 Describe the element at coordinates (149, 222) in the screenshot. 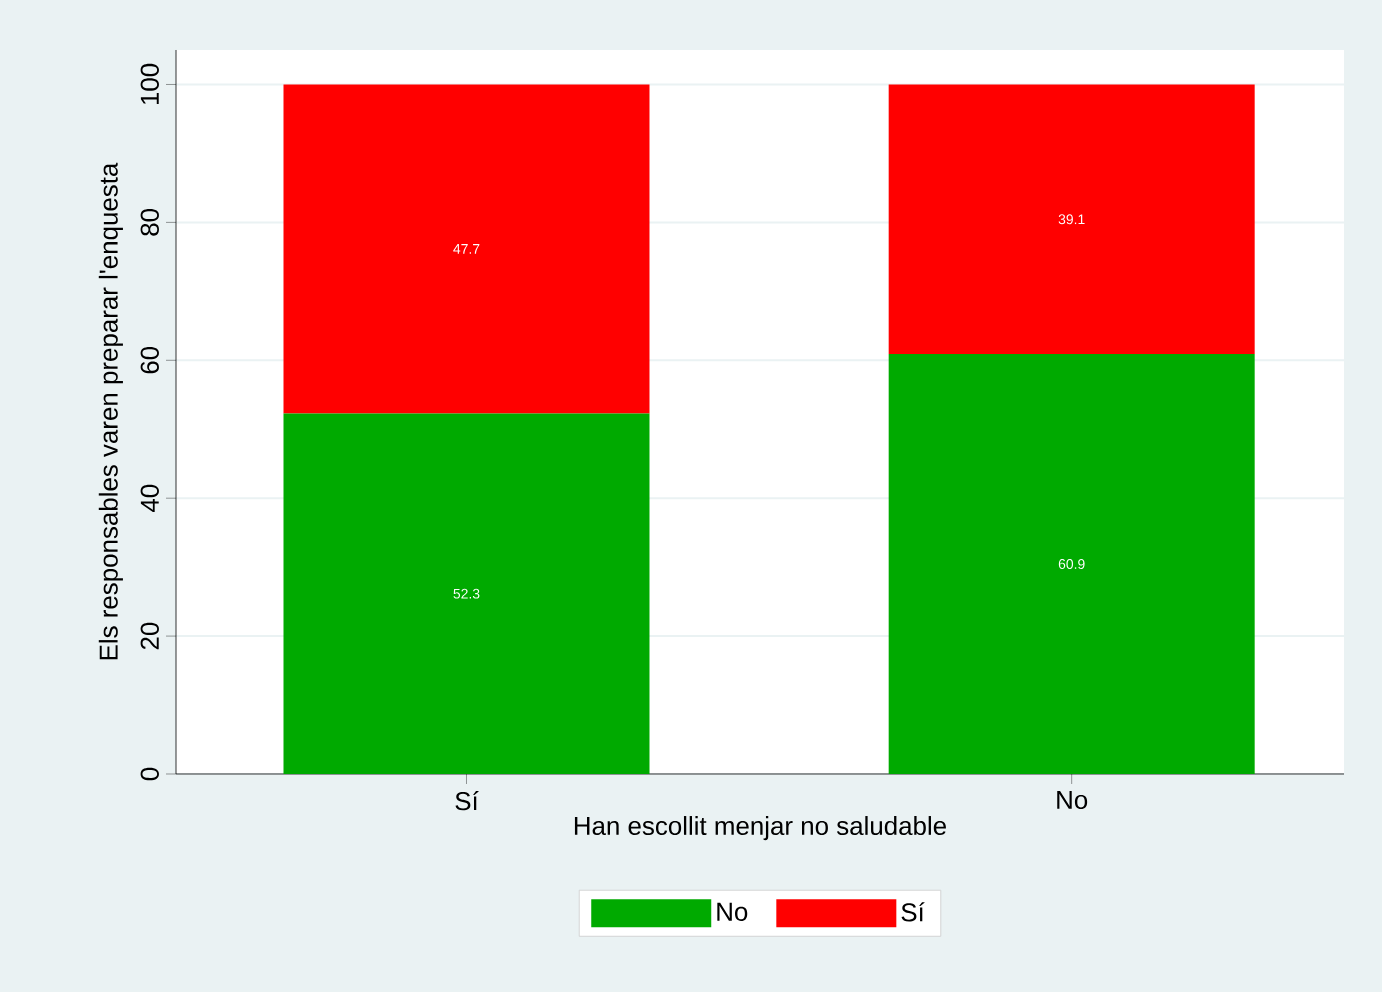

I see `y-tick-label: 80` at that location.